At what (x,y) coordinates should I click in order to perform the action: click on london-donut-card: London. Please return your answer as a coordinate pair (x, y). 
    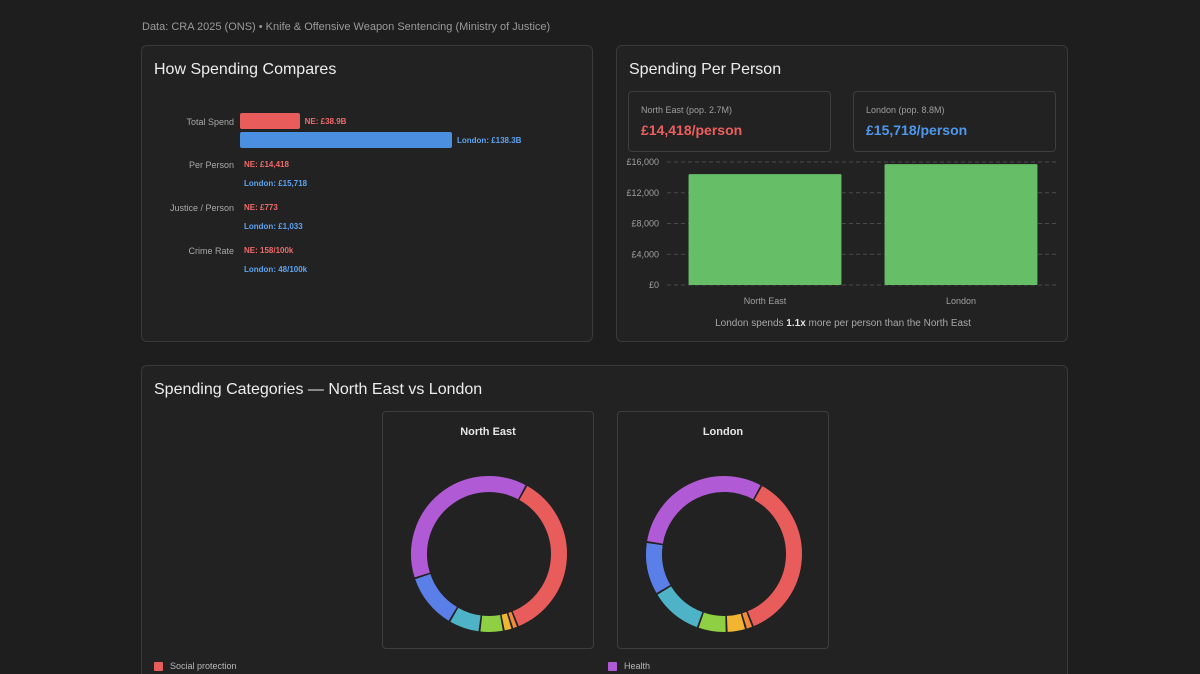
    Looking at the image, I should click on (723, 530).